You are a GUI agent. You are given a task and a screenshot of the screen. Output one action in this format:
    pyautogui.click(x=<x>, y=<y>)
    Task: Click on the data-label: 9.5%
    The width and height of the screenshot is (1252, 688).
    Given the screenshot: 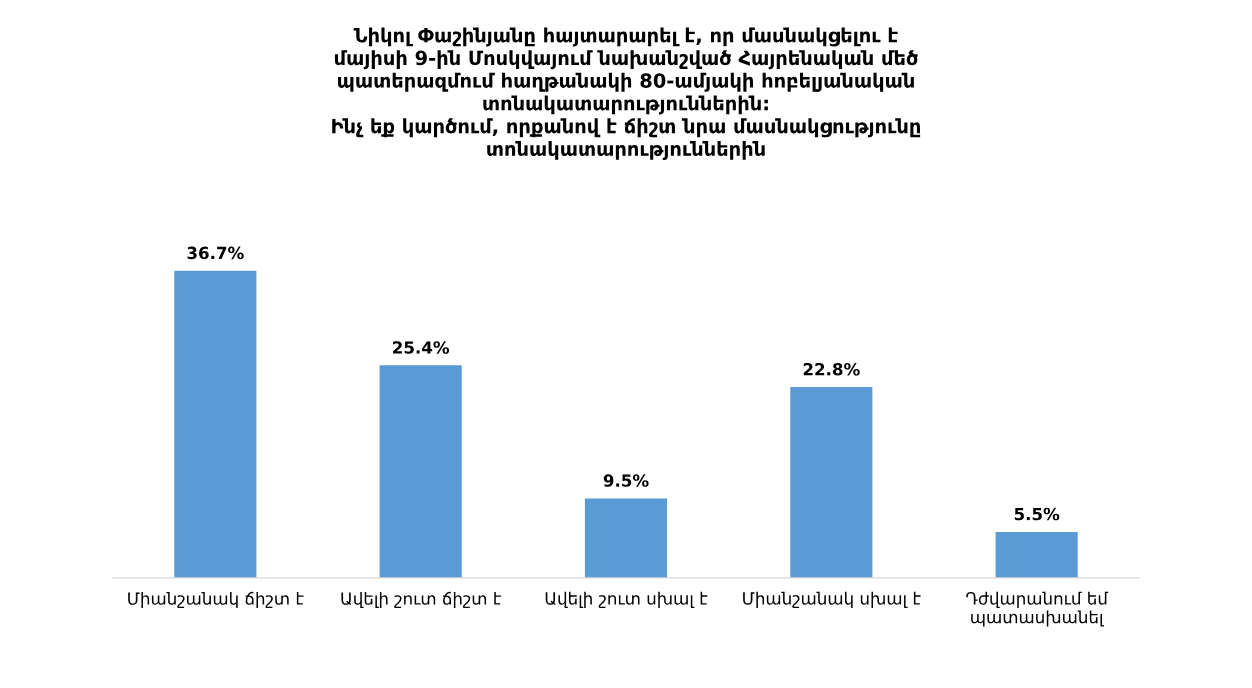 What is the action you would take?
    pyautogui.click(x=626, y=480)
    